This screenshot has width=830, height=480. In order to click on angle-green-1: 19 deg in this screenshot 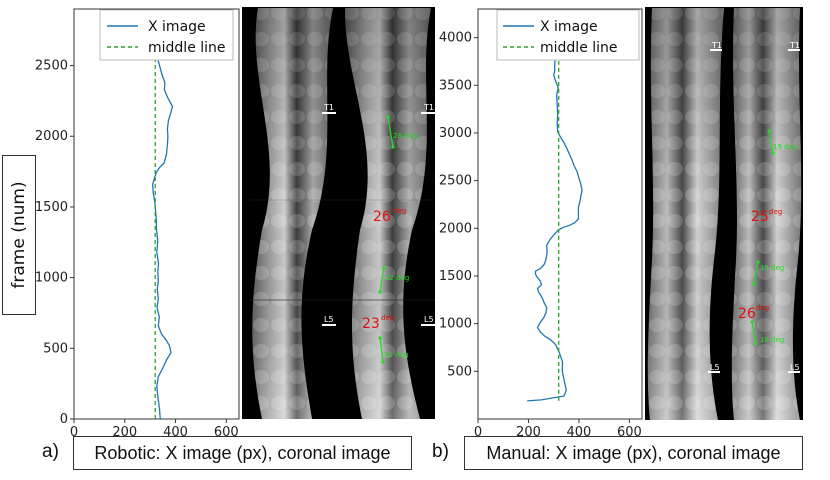, I will do `click(785, 147)`.